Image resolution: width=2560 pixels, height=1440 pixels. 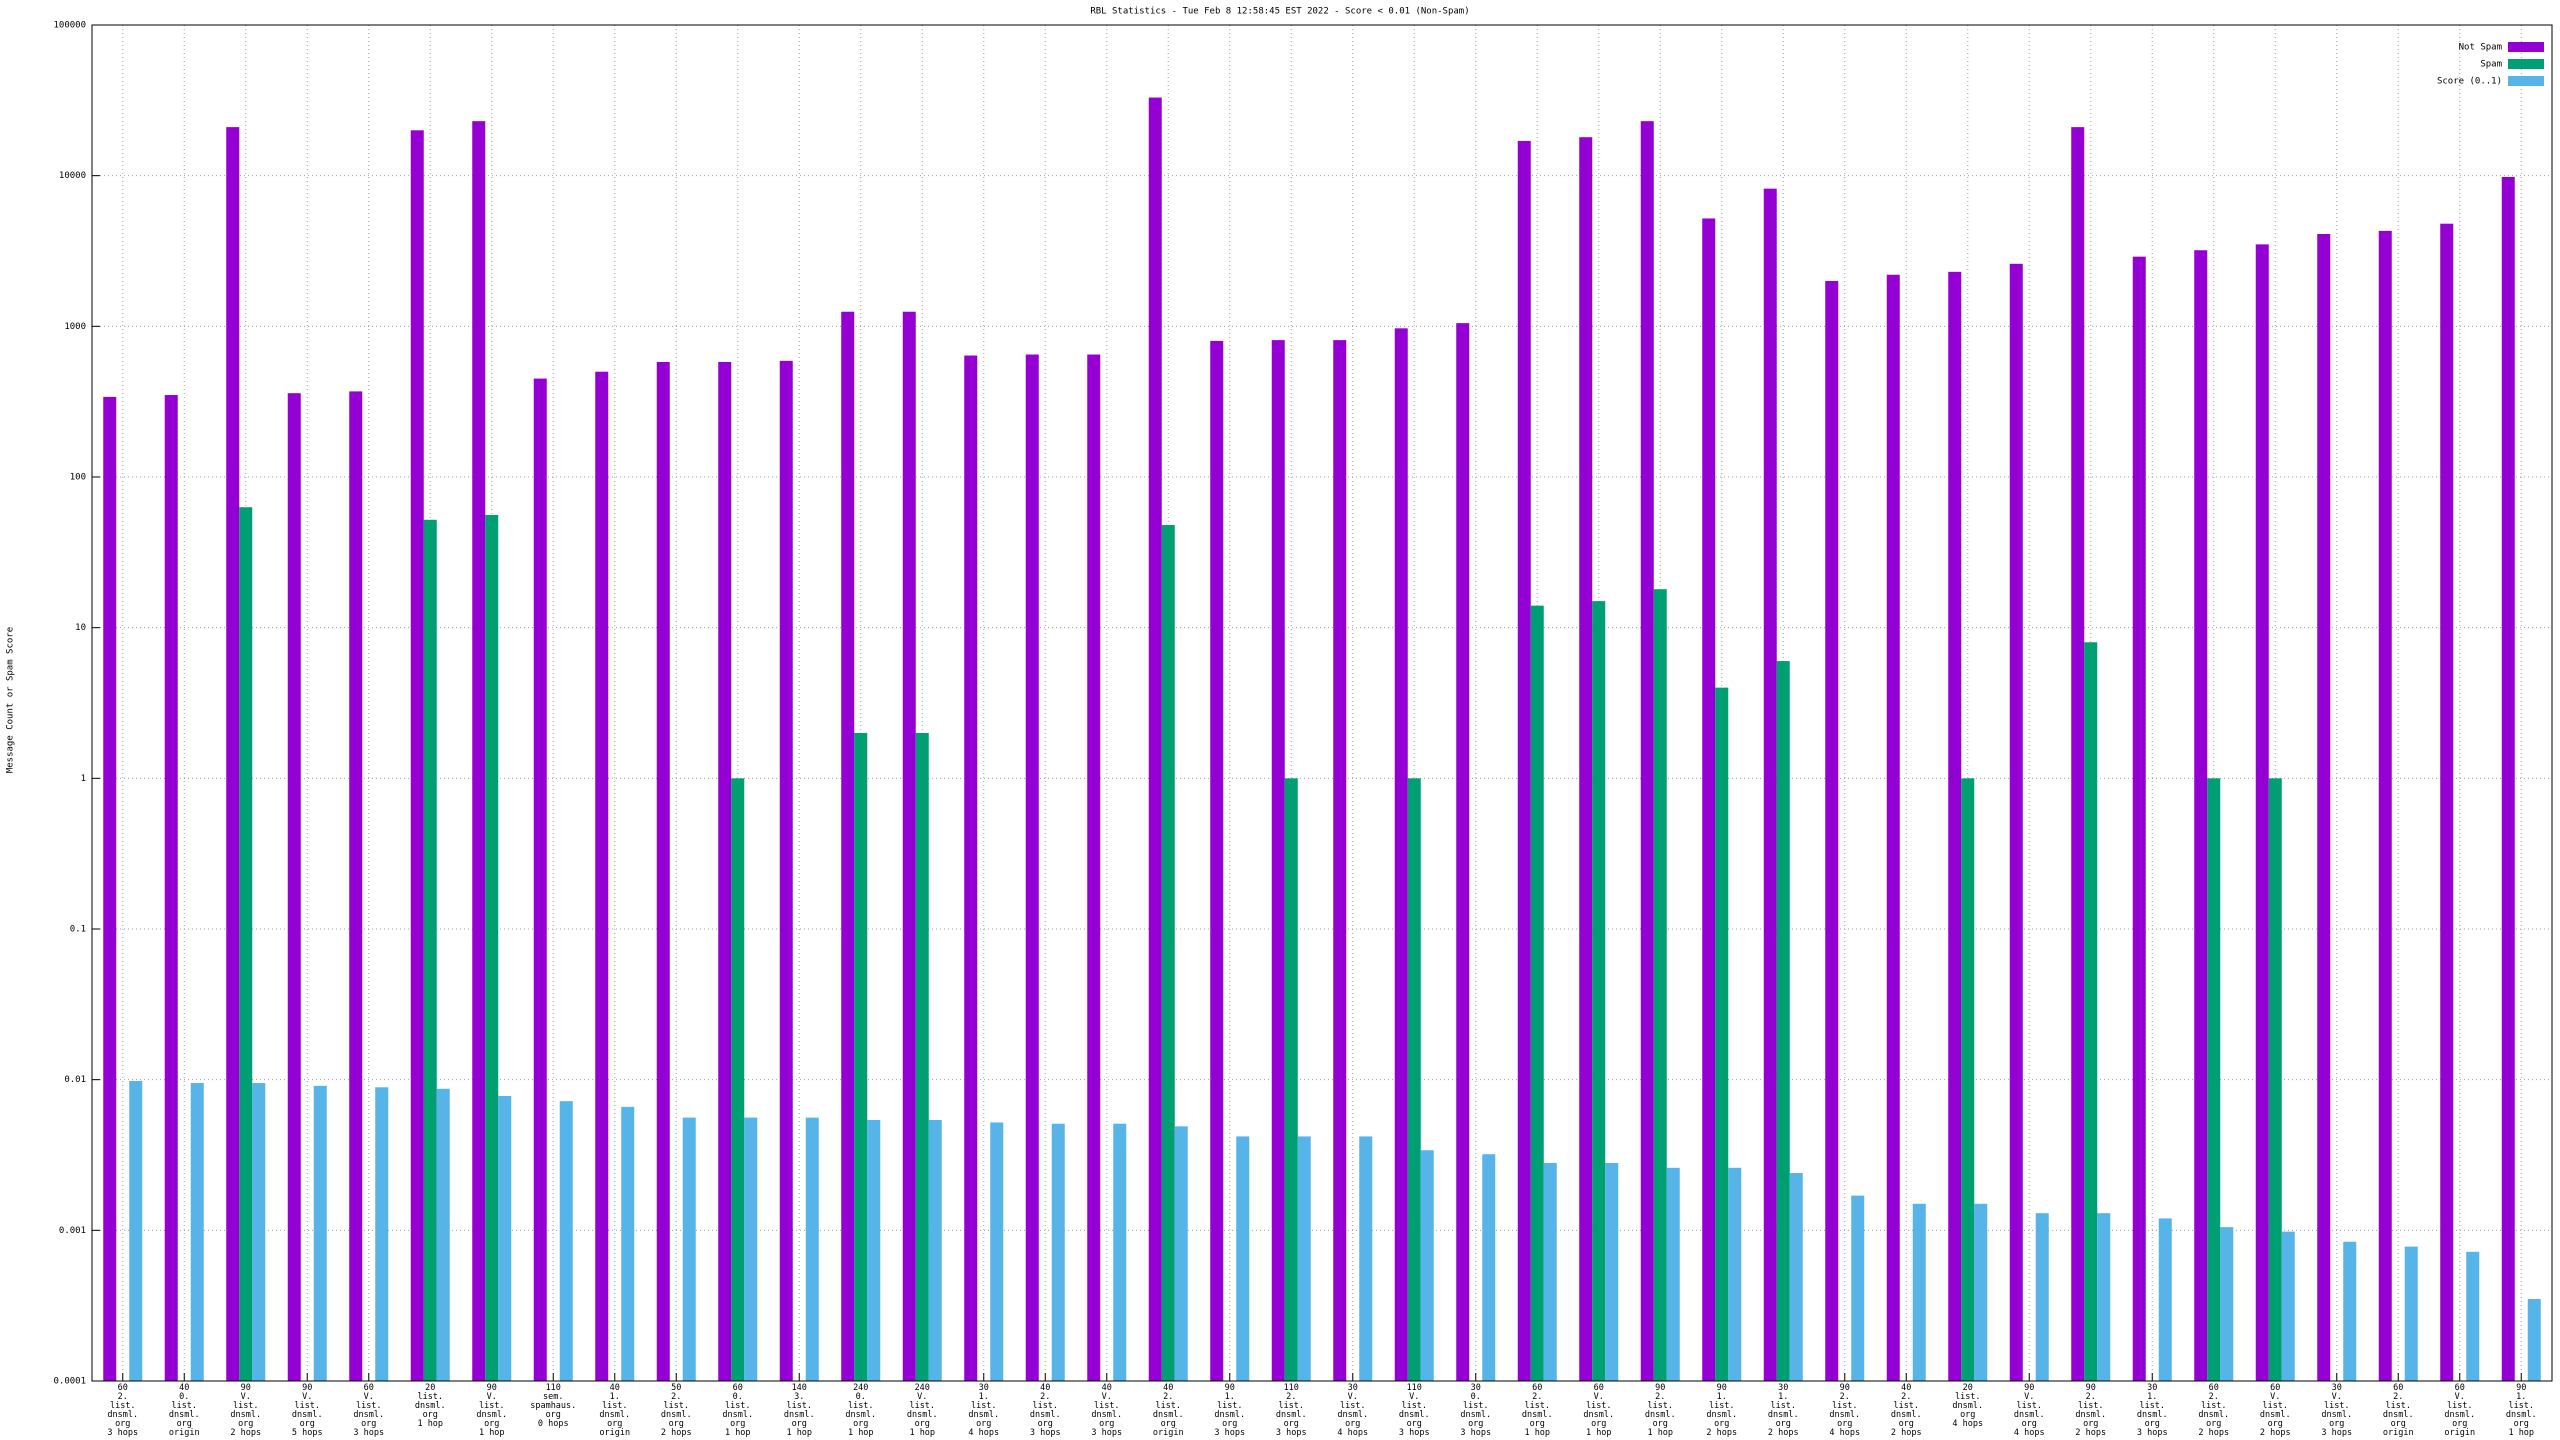 I want to click on x-tick-label: 60 V. list. dnsml. org 3 hops, so click(x=369, y=1410).